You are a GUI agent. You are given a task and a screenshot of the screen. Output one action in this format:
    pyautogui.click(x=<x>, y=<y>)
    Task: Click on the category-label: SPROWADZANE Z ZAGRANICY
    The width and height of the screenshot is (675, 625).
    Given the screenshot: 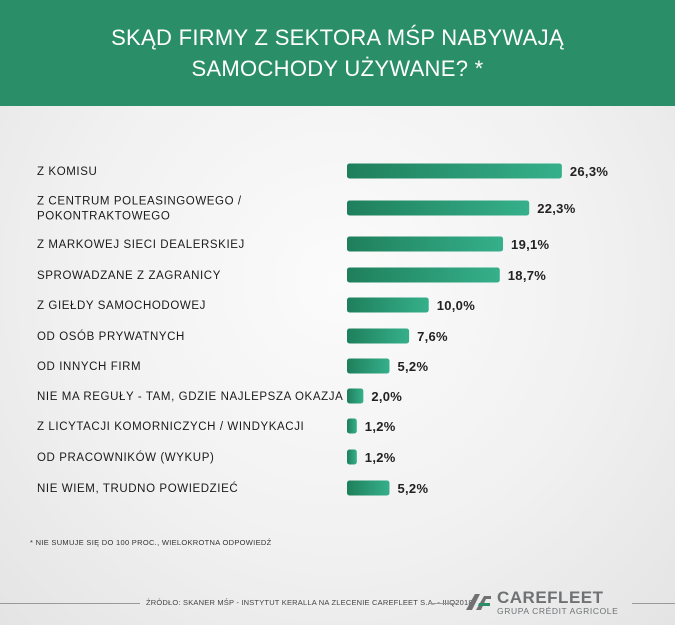 What is the action you would take?
    pyautogui.click(x=129, y=276)
    